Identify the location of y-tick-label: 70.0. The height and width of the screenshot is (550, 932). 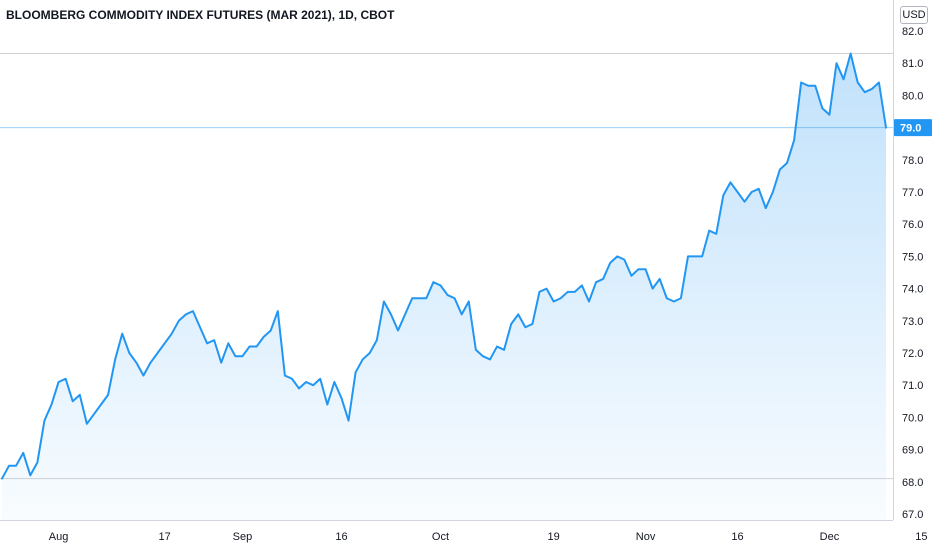
(912, 418).